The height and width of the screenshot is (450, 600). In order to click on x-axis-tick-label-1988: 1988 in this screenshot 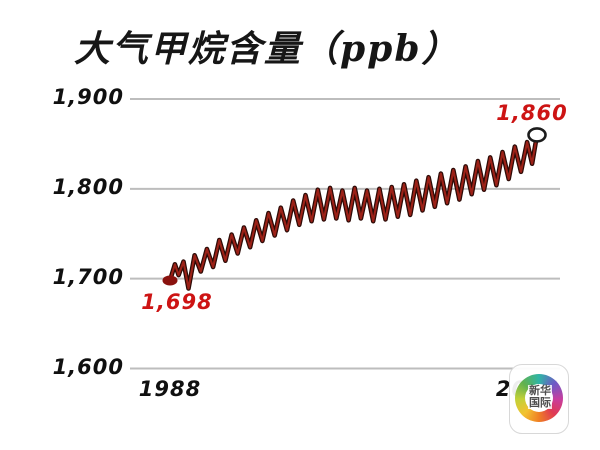, I will do `click(170, 389)`.